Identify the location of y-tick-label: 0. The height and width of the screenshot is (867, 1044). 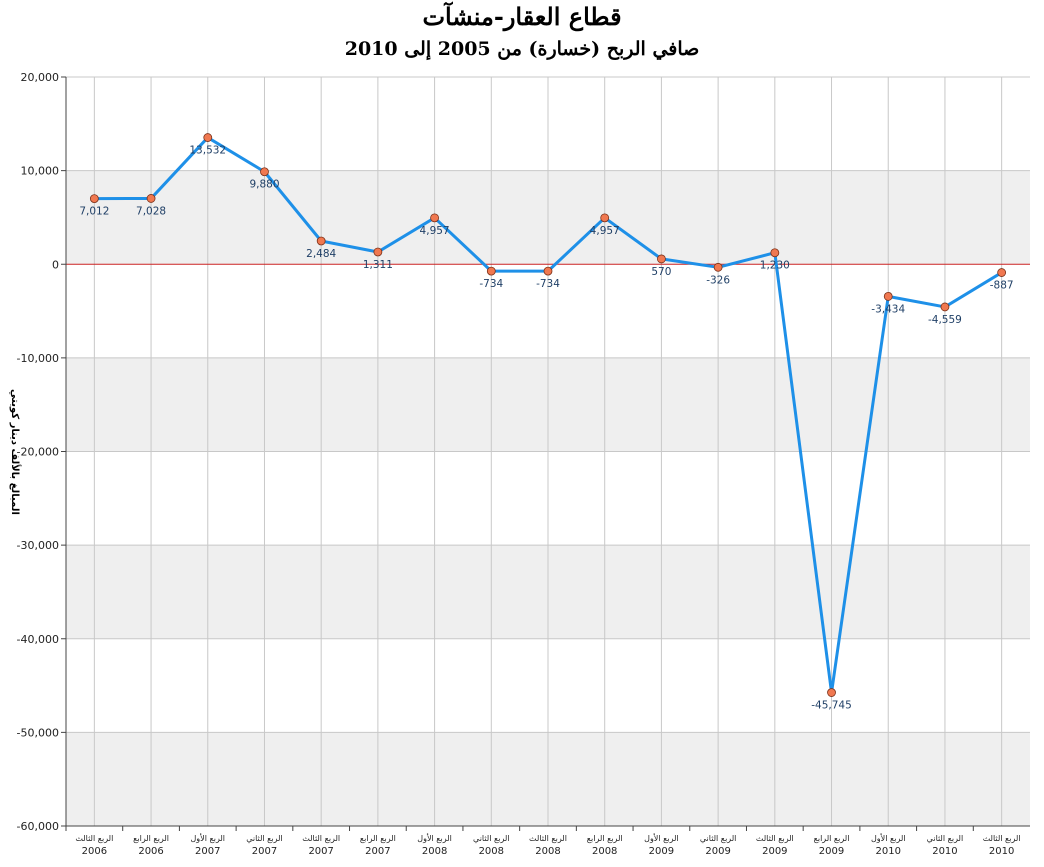
(55, 264).